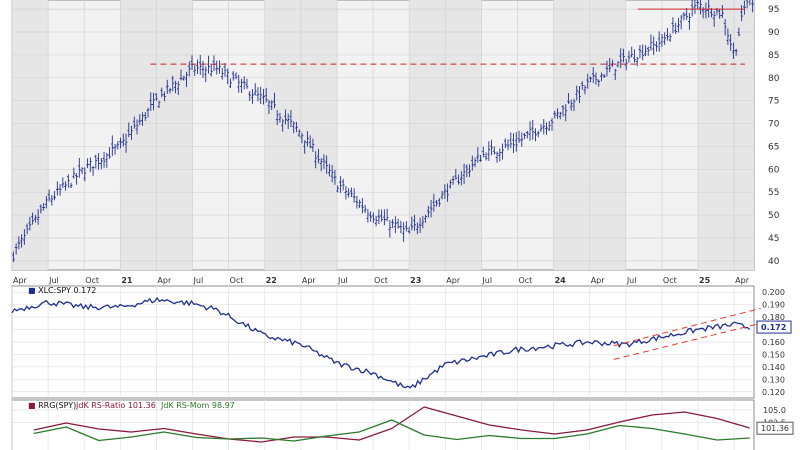 Image resolution: width=800 pixels, height=450 pixels. What do you see at coordinates (57, 405) in the screenshot?
I see `rrg-legend-text: RRG(SPY)` at bounding box center [57, 405].